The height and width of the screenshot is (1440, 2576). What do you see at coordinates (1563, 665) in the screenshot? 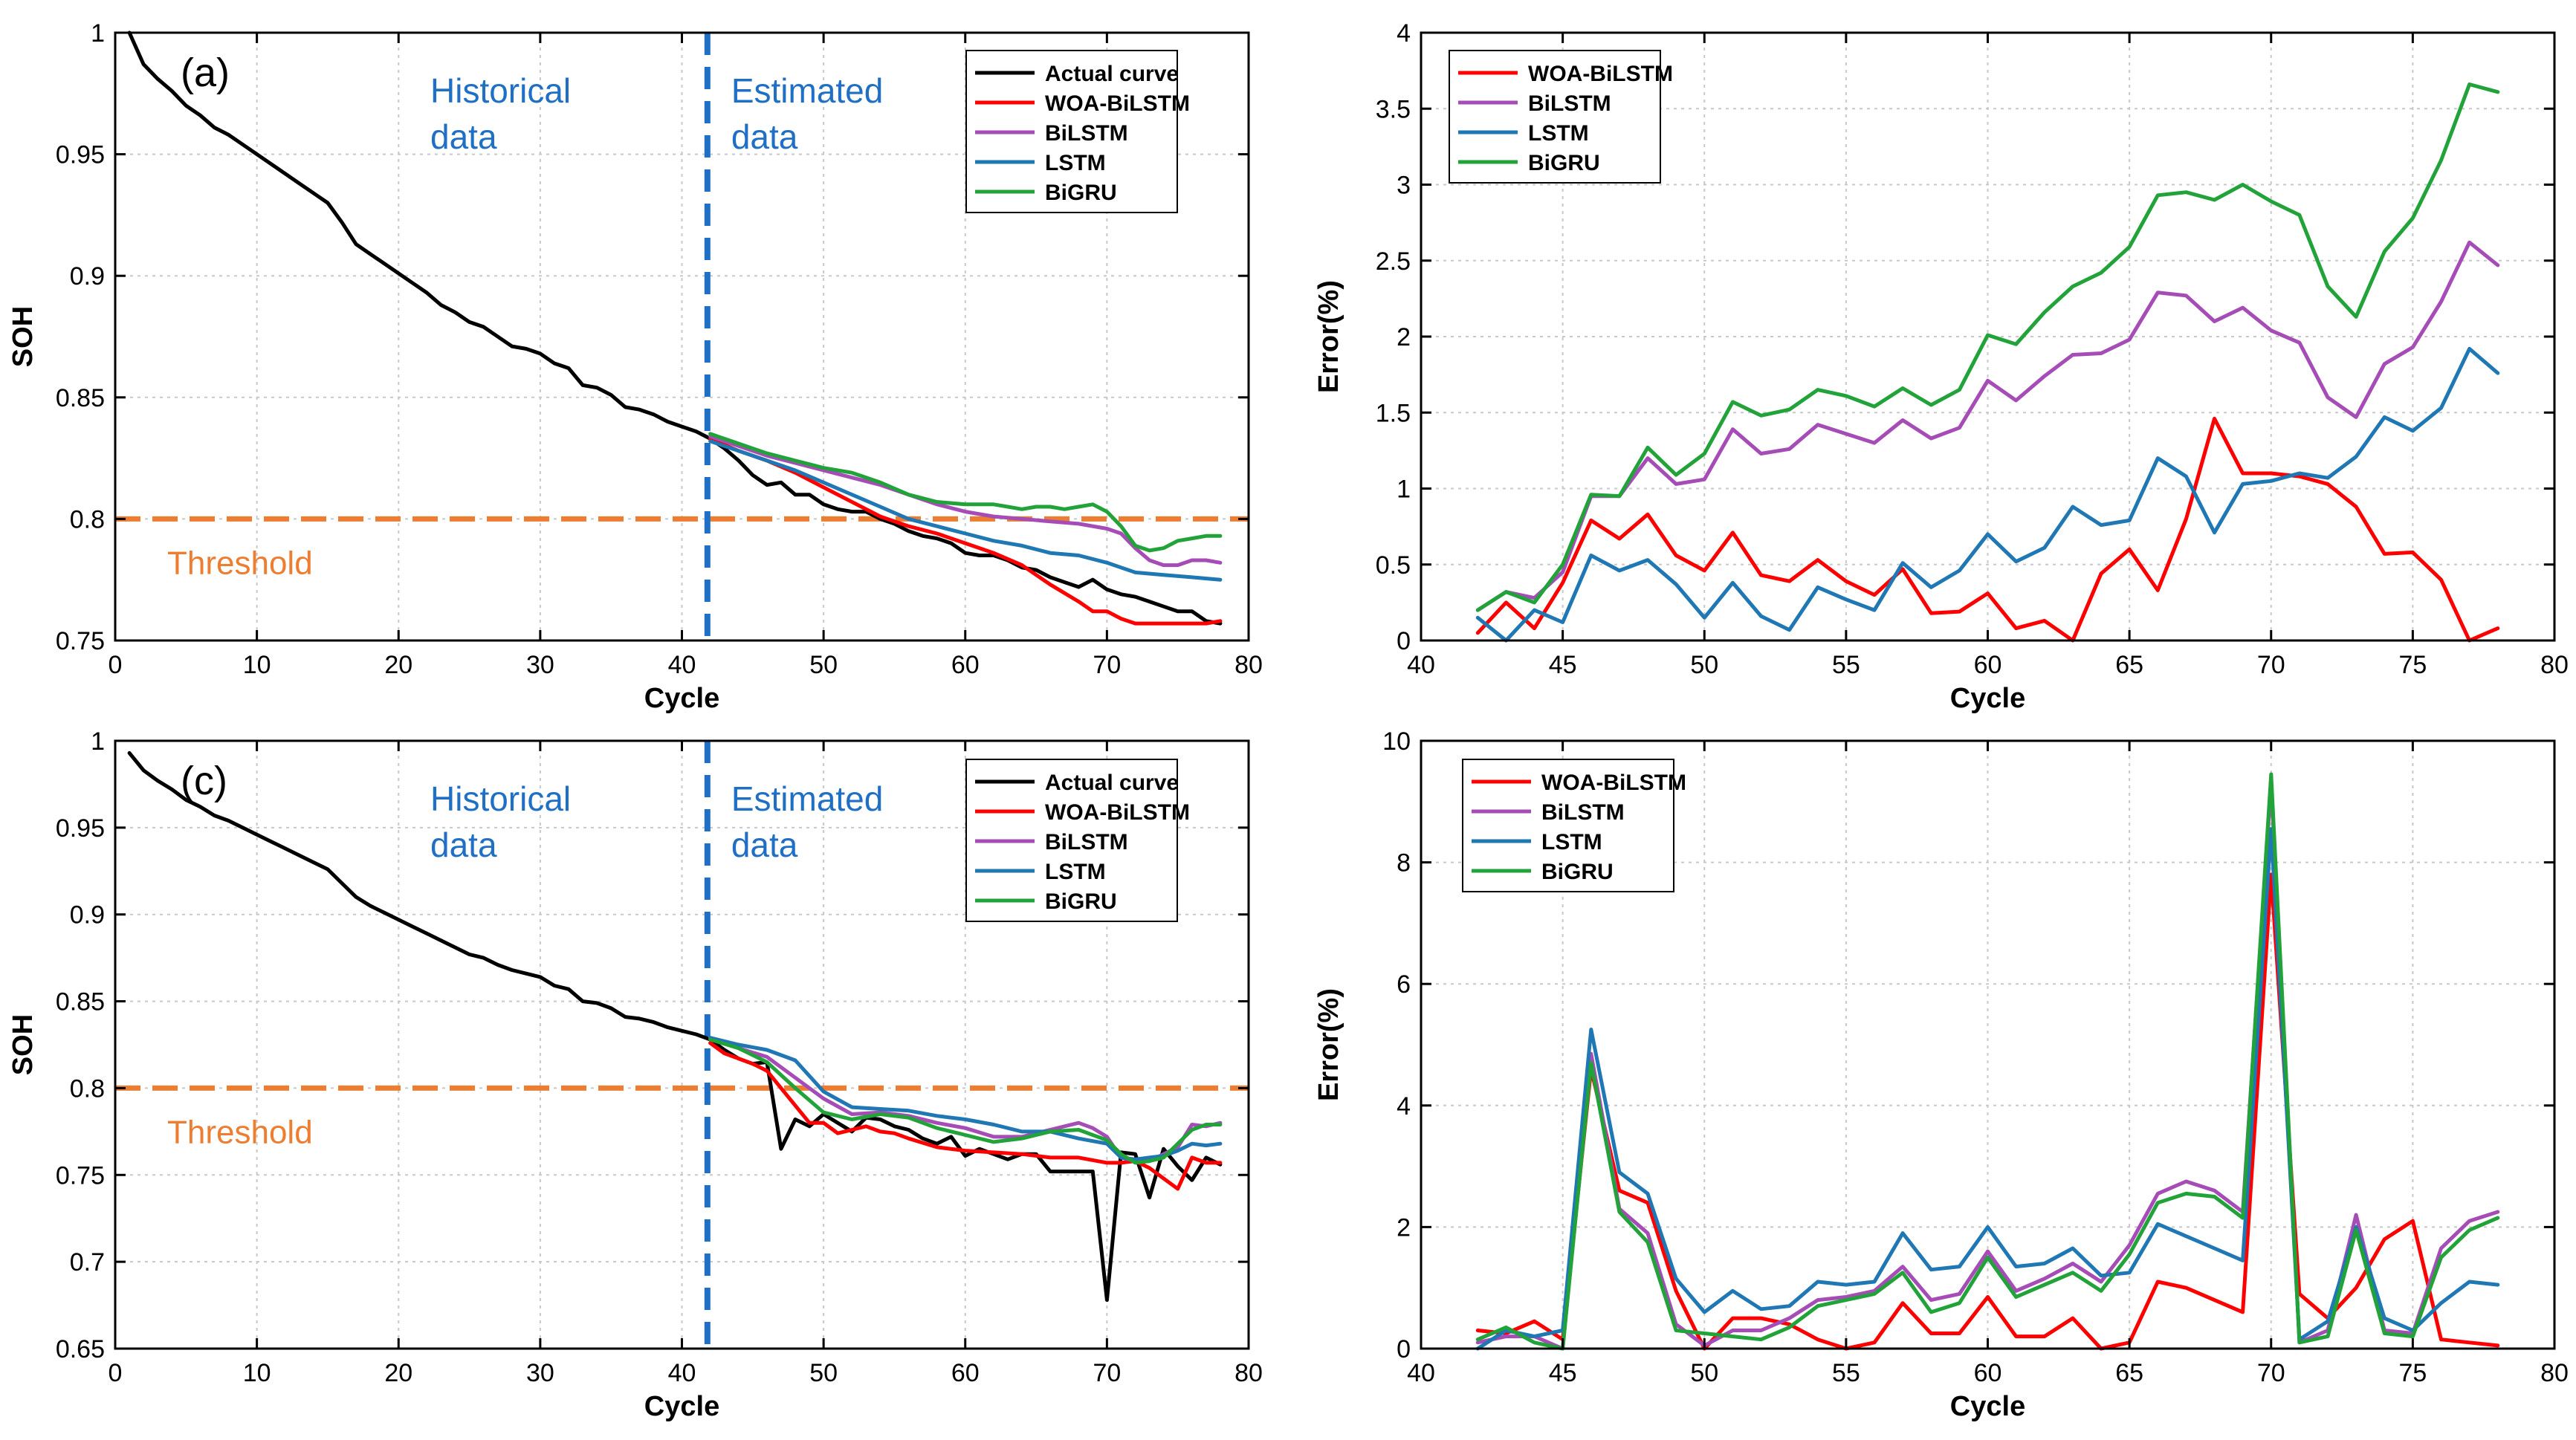
I see `x-tick-label: 45` at bounding box center [1563, 665].